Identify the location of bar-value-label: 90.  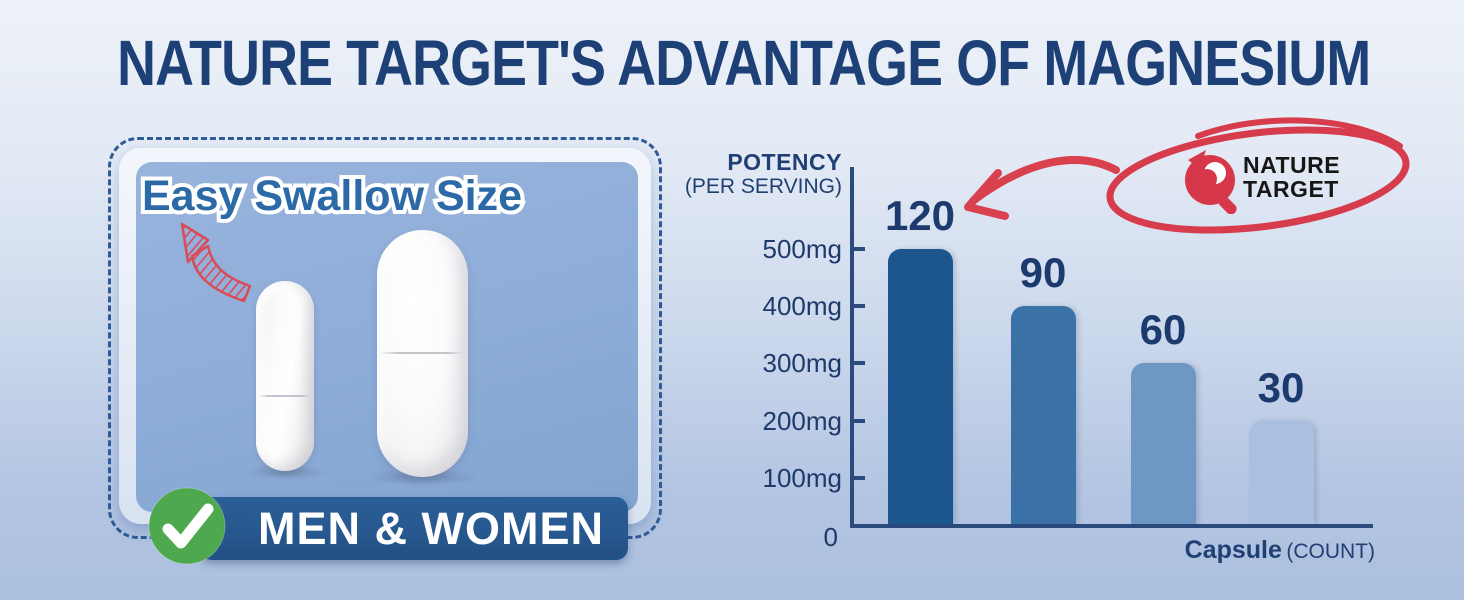
(1043, 272).